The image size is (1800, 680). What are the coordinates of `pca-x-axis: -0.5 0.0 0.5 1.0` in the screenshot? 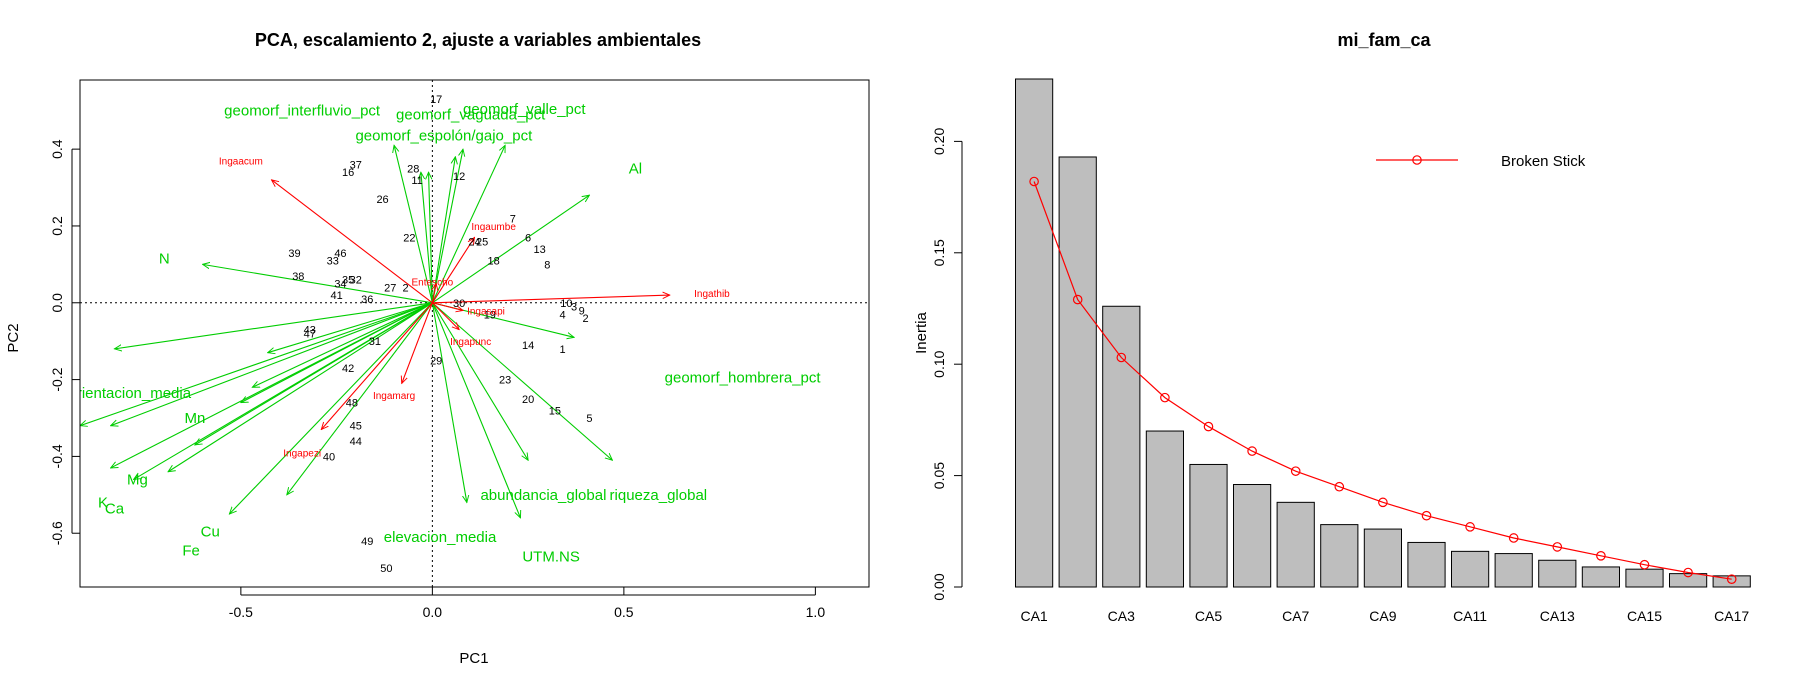 It's located at (527, 603).